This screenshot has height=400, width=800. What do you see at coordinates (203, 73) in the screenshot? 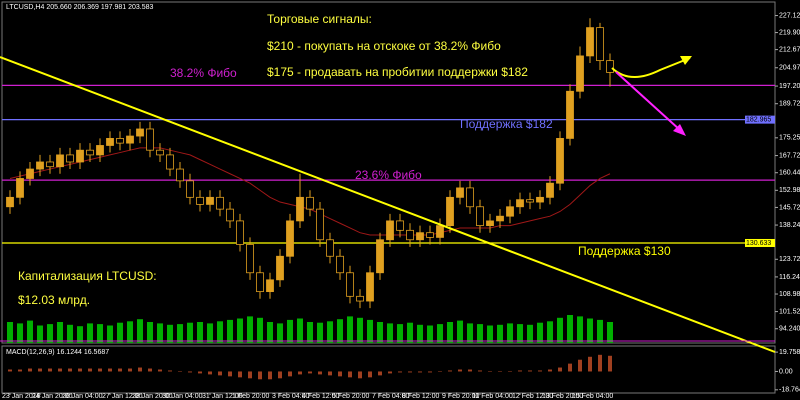
I see `level-name: 38.2% Фибо` at bounding box center [203, 73].